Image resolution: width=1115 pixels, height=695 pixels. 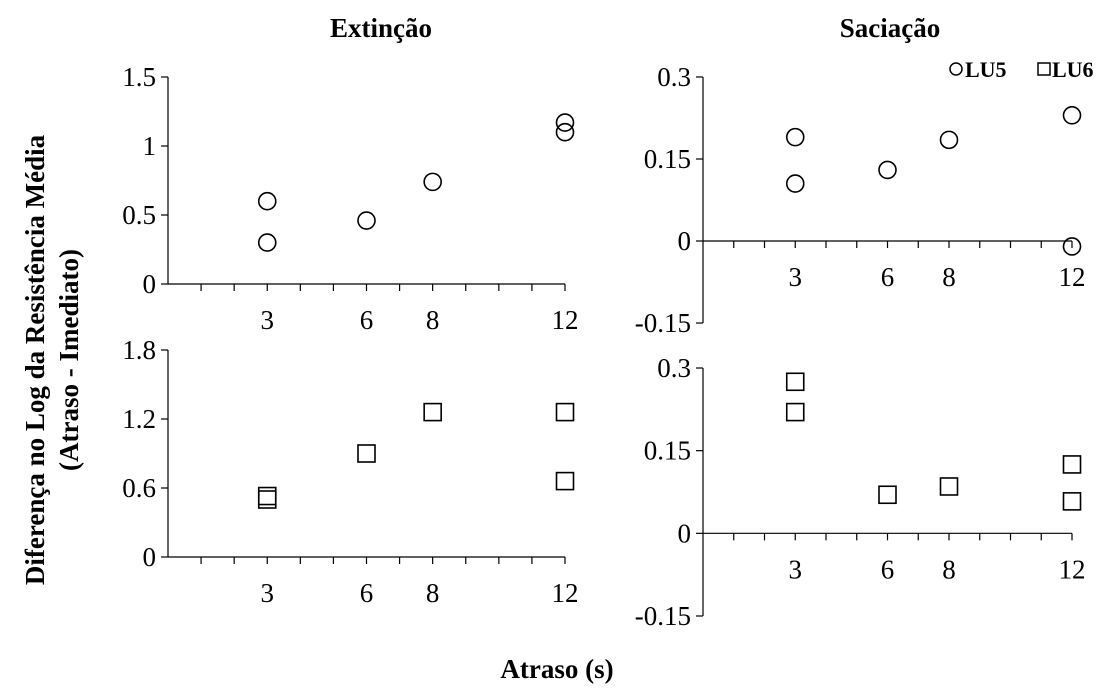 What do you see at coordinates (986, 69) in the screenshot?
I see `legend-label-lu5: LU5` at bounding box center [986, 69].